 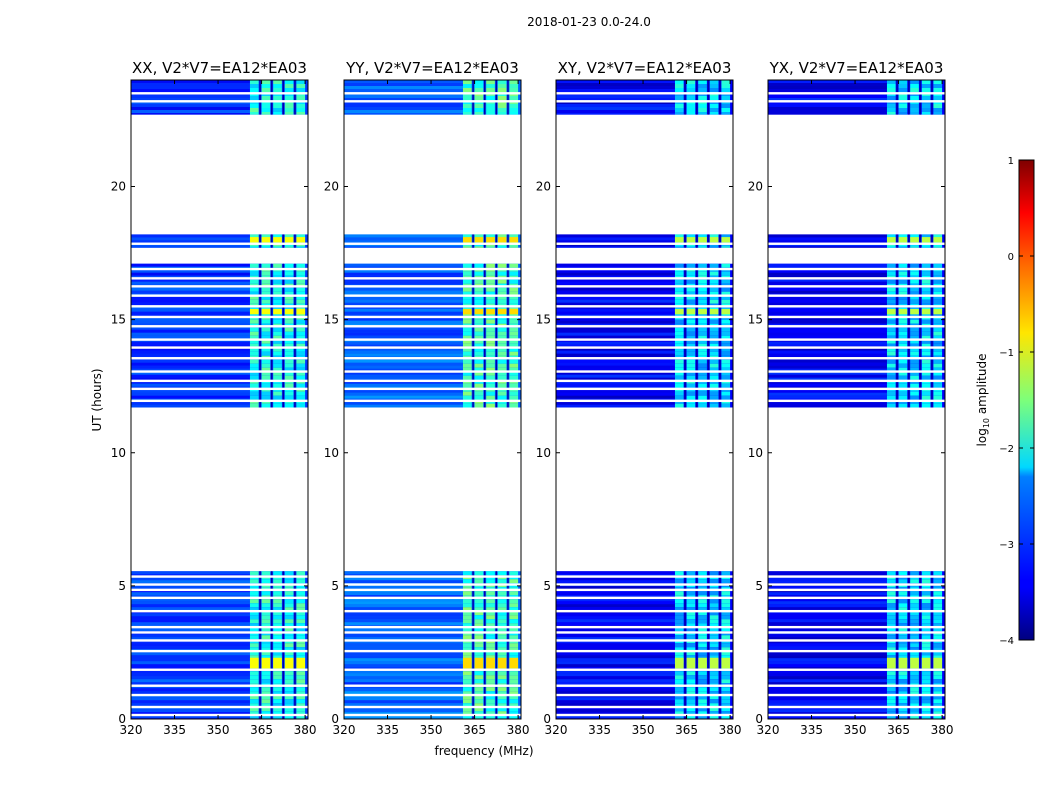 What do you see at coordinates (755, 453) in the screenshot?
I see `y-tick-label: 10` at bounding box center [755, 453].